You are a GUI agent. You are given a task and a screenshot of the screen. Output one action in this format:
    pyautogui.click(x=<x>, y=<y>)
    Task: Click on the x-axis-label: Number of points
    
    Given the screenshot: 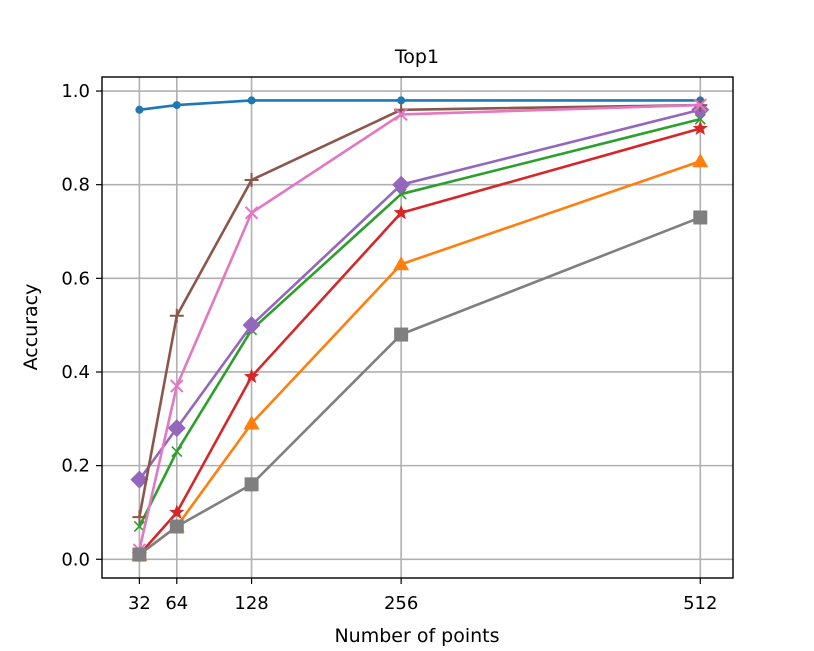 What is the action you would take?
    pyautogui.click(x=416, y=636)
    